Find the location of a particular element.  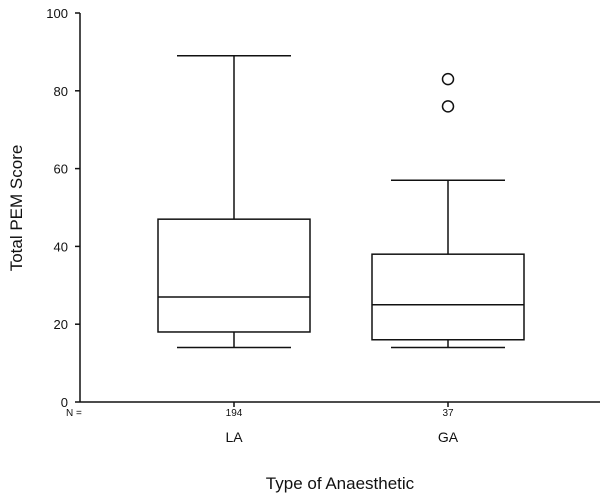

y-tick-label: 40 is located at coordinates (61, 246).